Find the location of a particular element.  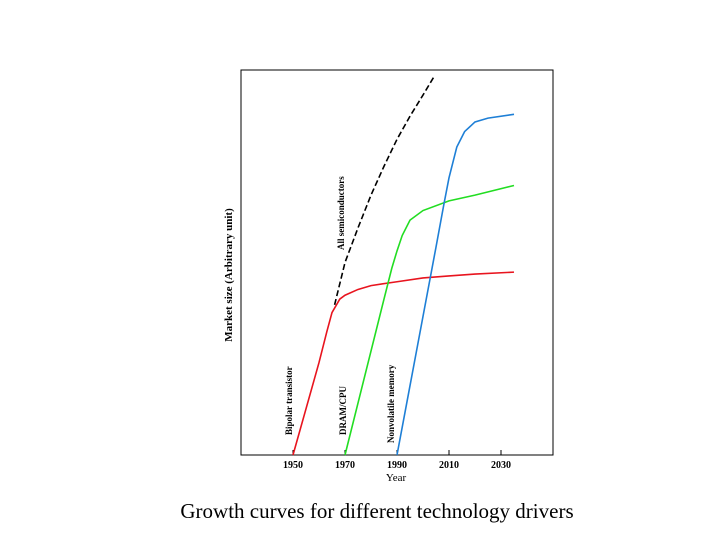

series-label: DRAM/CPU is located at coordinates (343, 410).